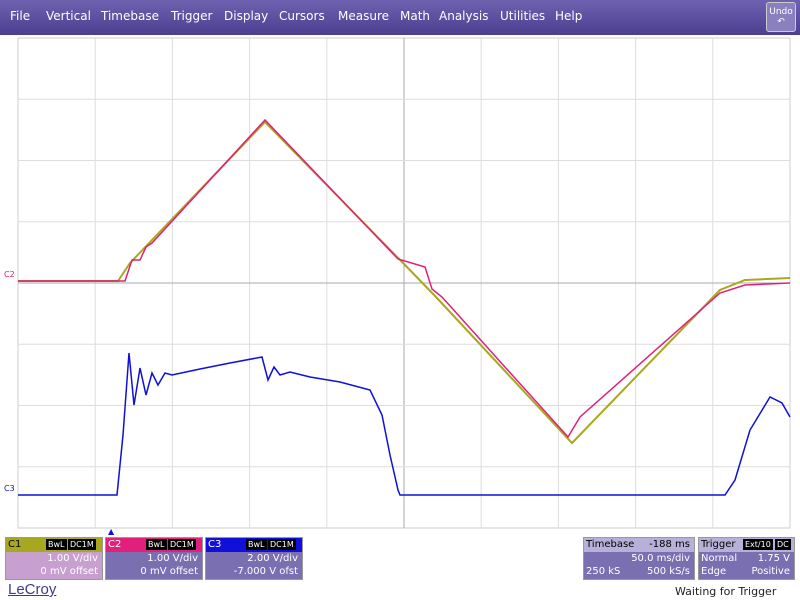  What do you see at coordinates (272, 558) in the screenshot?
I see `channel-scale: 2.00 V/div` at bounding box center [272, 558].